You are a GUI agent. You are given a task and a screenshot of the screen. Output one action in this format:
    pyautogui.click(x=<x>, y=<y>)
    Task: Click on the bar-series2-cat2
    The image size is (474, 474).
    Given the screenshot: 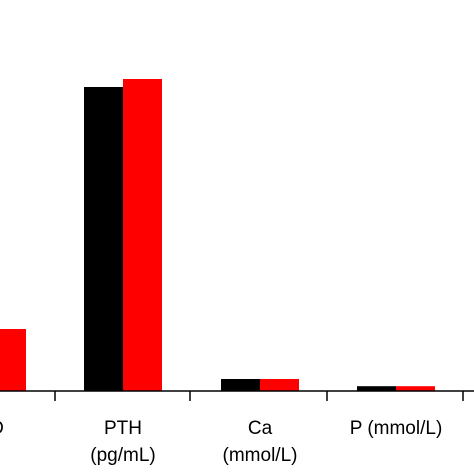 What is the action you would take?
    pyautogui.click(x=142, y=235)
    